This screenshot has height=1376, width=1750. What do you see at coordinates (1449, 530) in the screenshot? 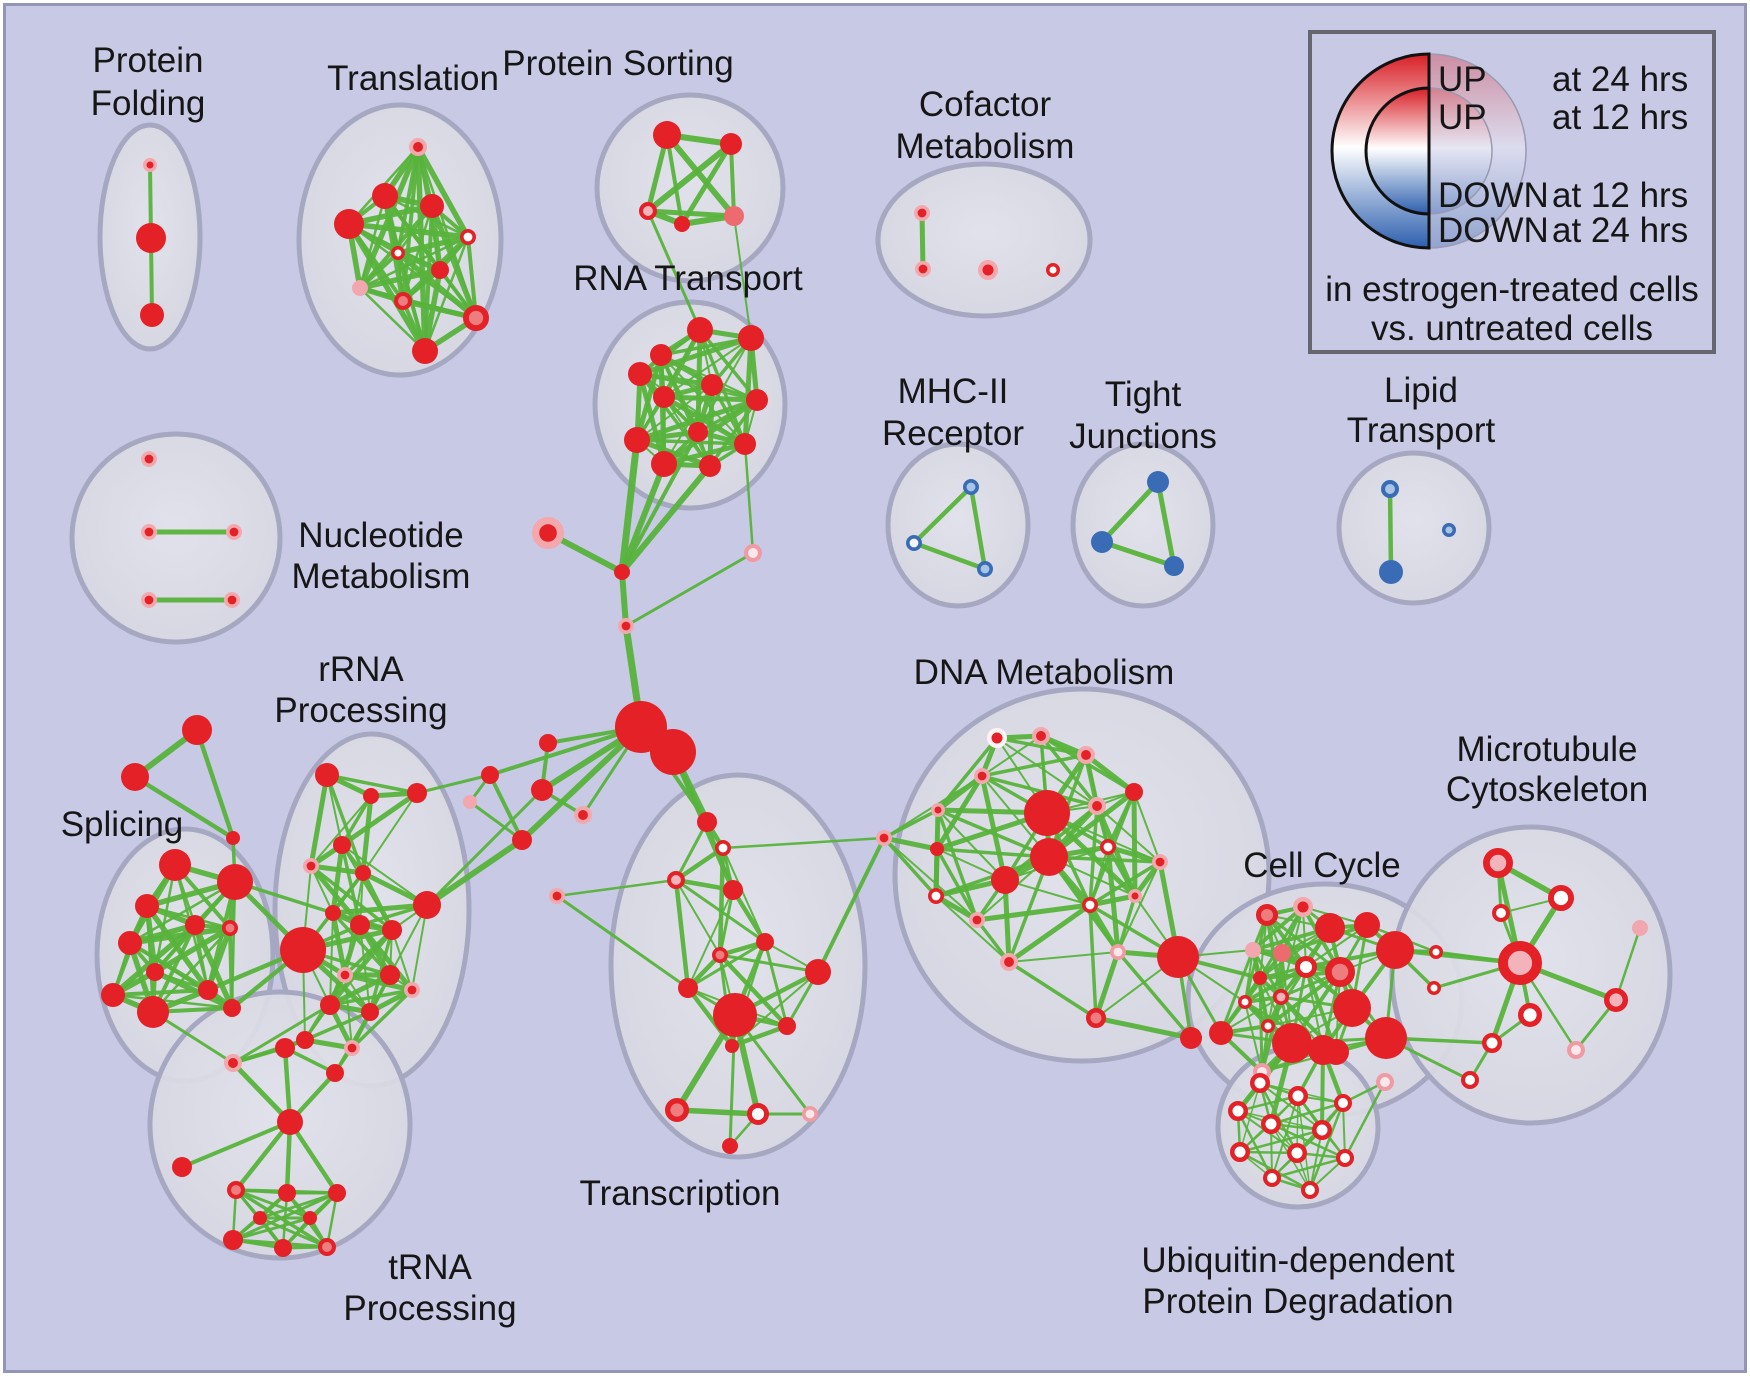
I see `gene-node-l2` at bounding box center [1449, 530].